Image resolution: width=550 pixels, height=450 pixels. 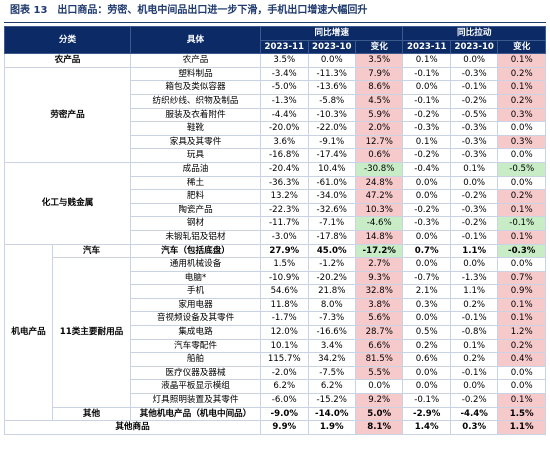 What do you see at coordinates (474, 332) in the screenshot?
I see `value-cell: -0.8%` at bounding box center [474, 332].